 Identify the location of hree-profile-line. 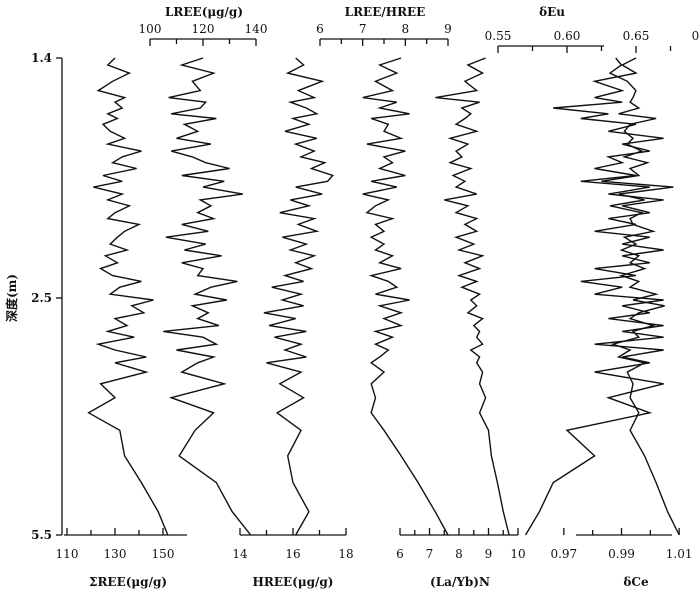
(299, 296).